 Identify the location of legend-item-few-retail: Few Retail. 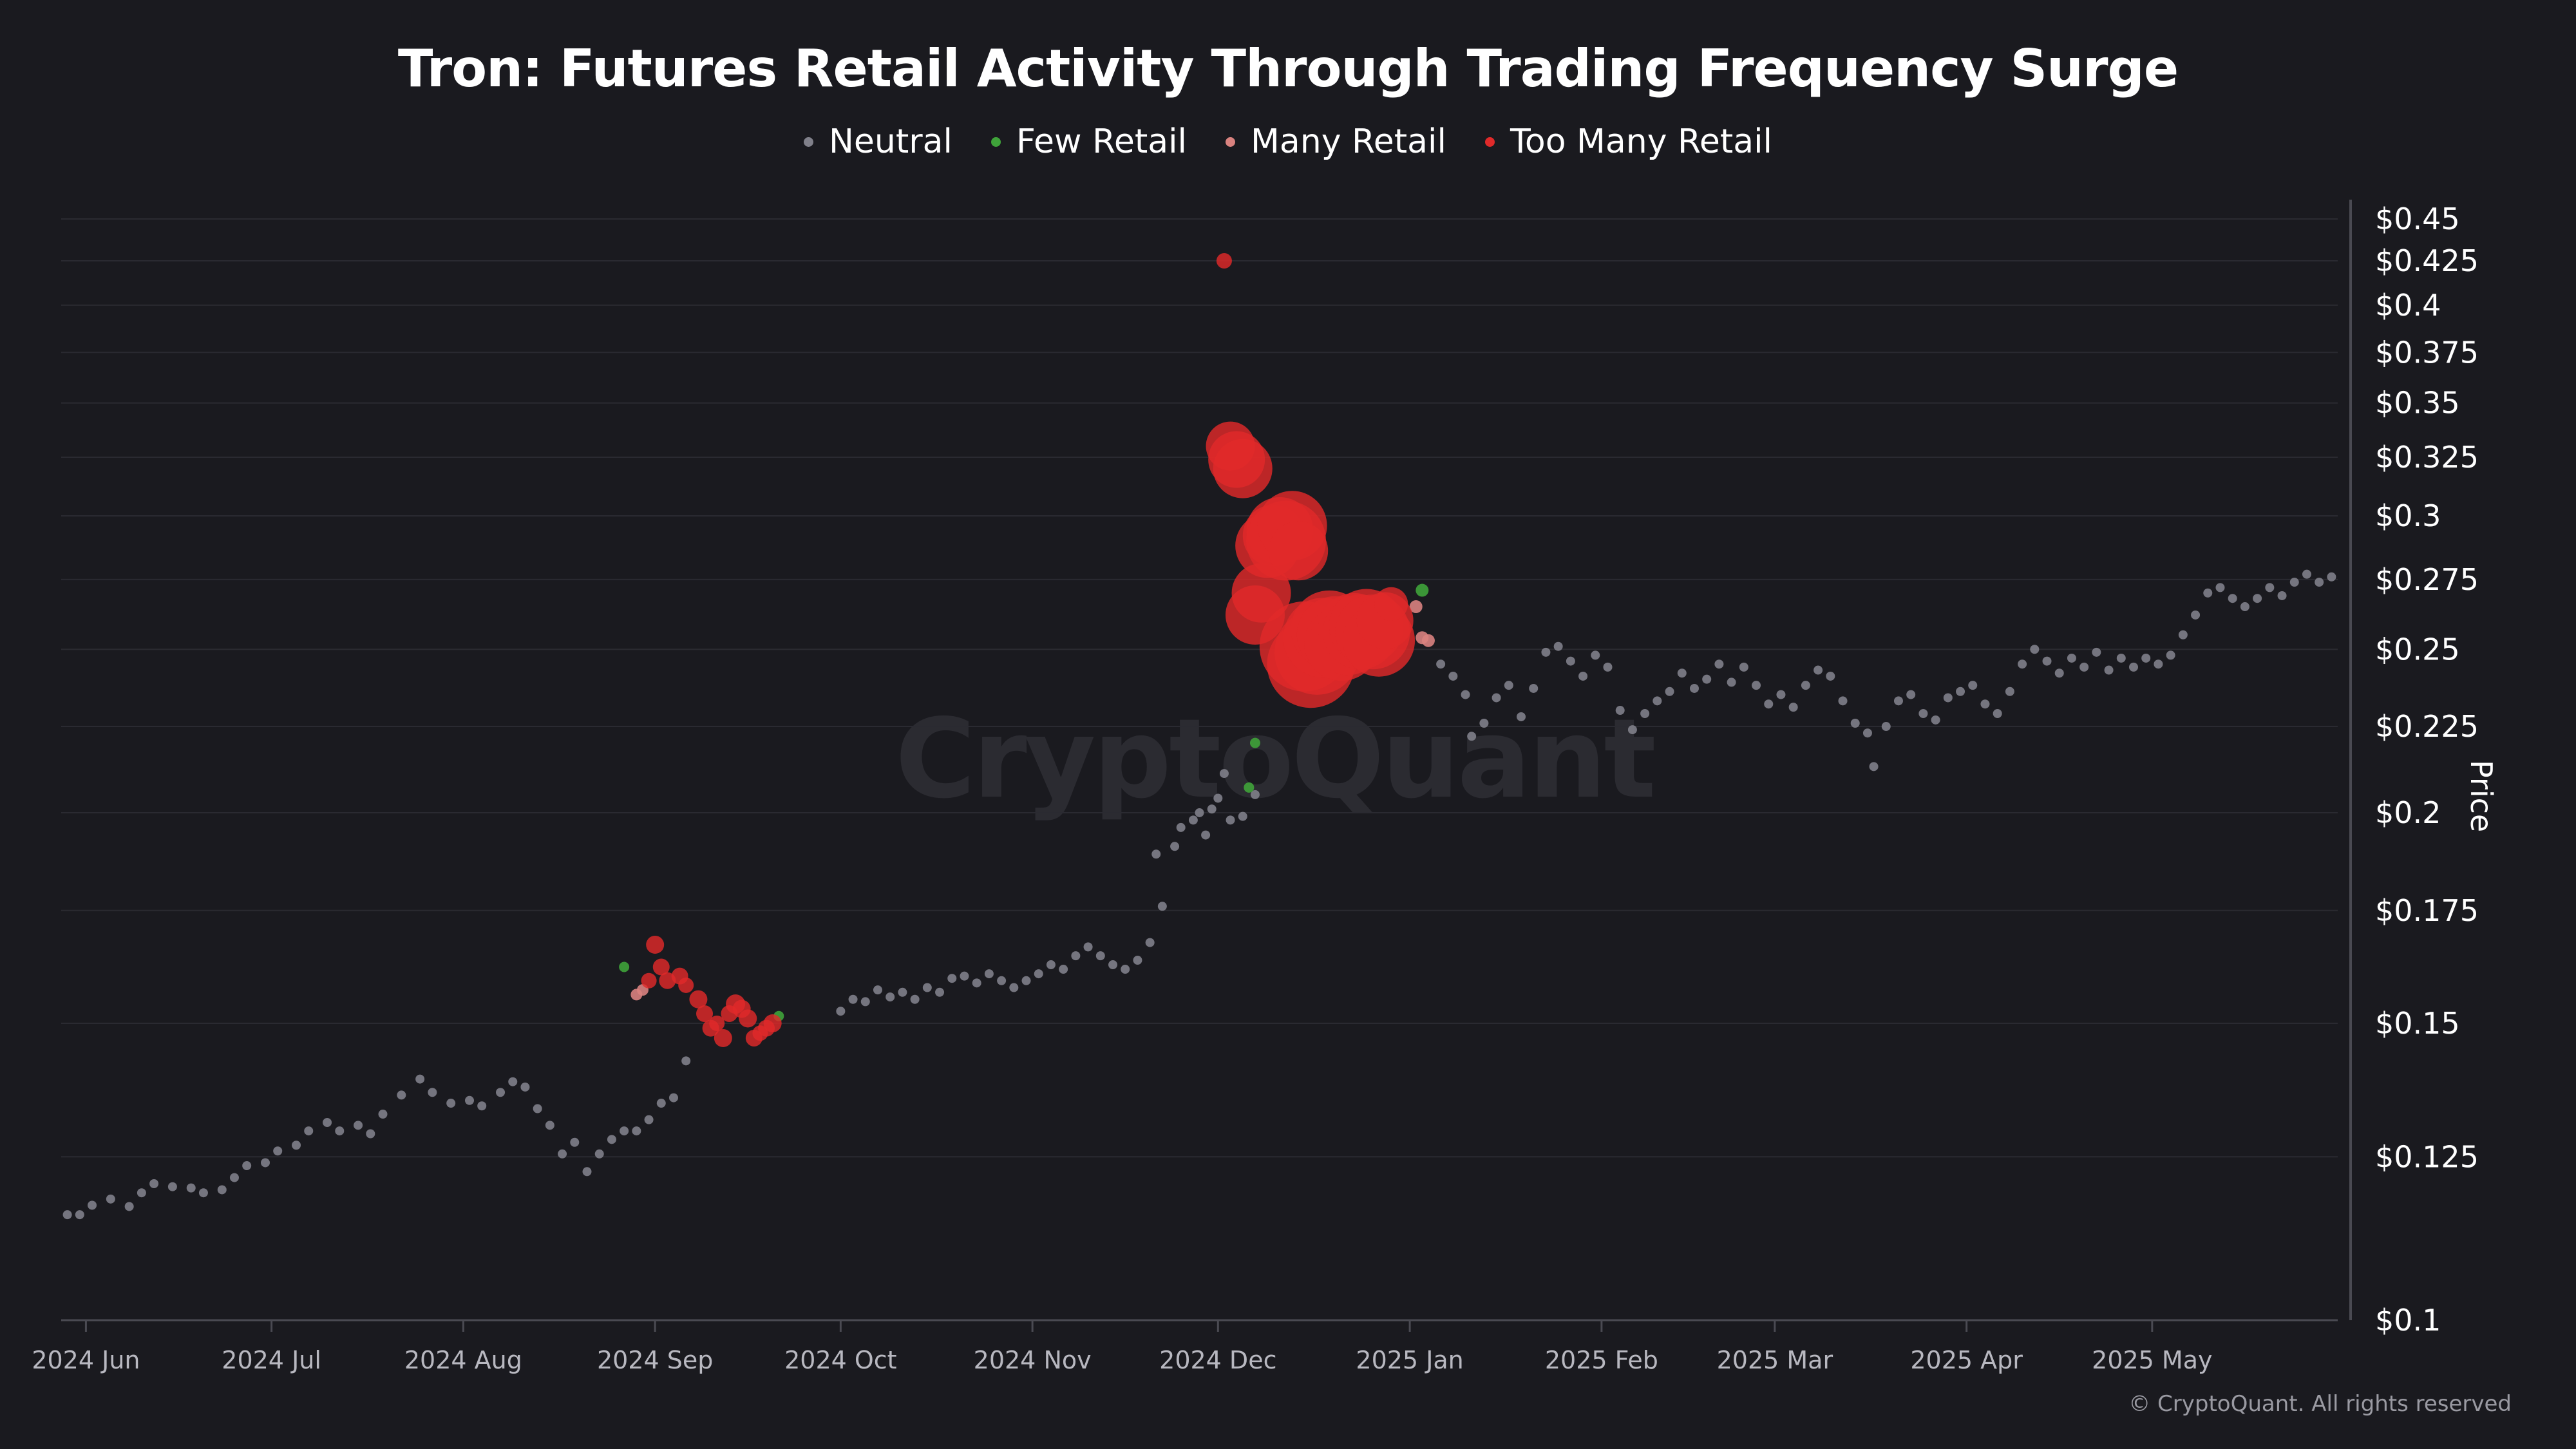
(1089, 141).